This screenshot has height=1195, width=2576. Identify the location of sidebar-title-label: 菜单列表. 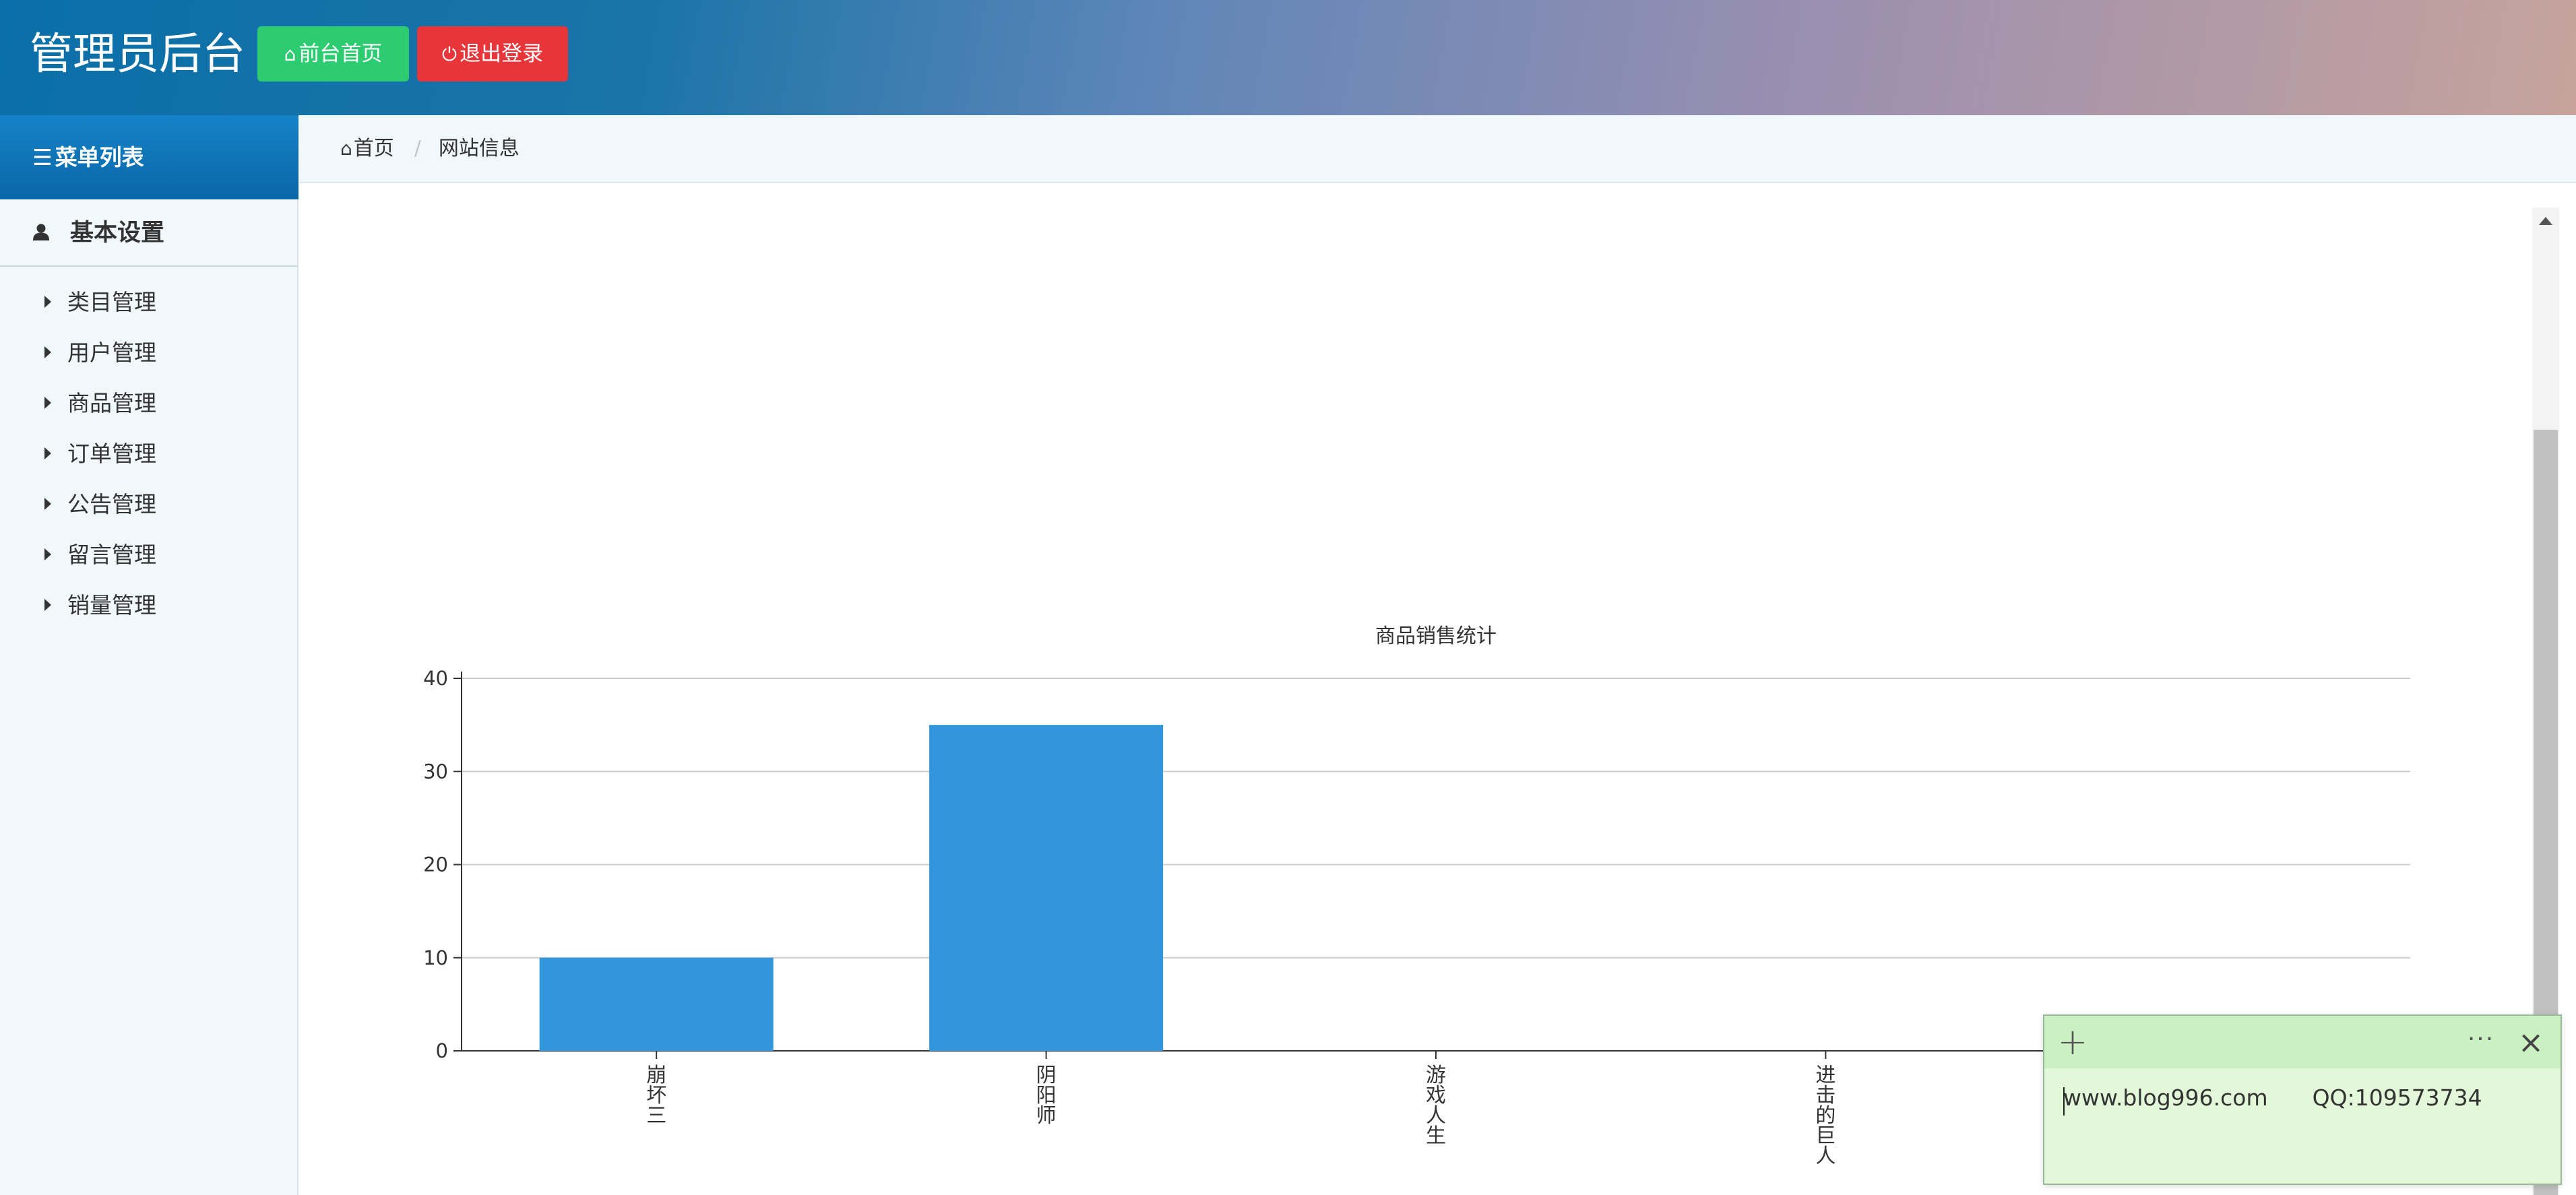
(99, 157).